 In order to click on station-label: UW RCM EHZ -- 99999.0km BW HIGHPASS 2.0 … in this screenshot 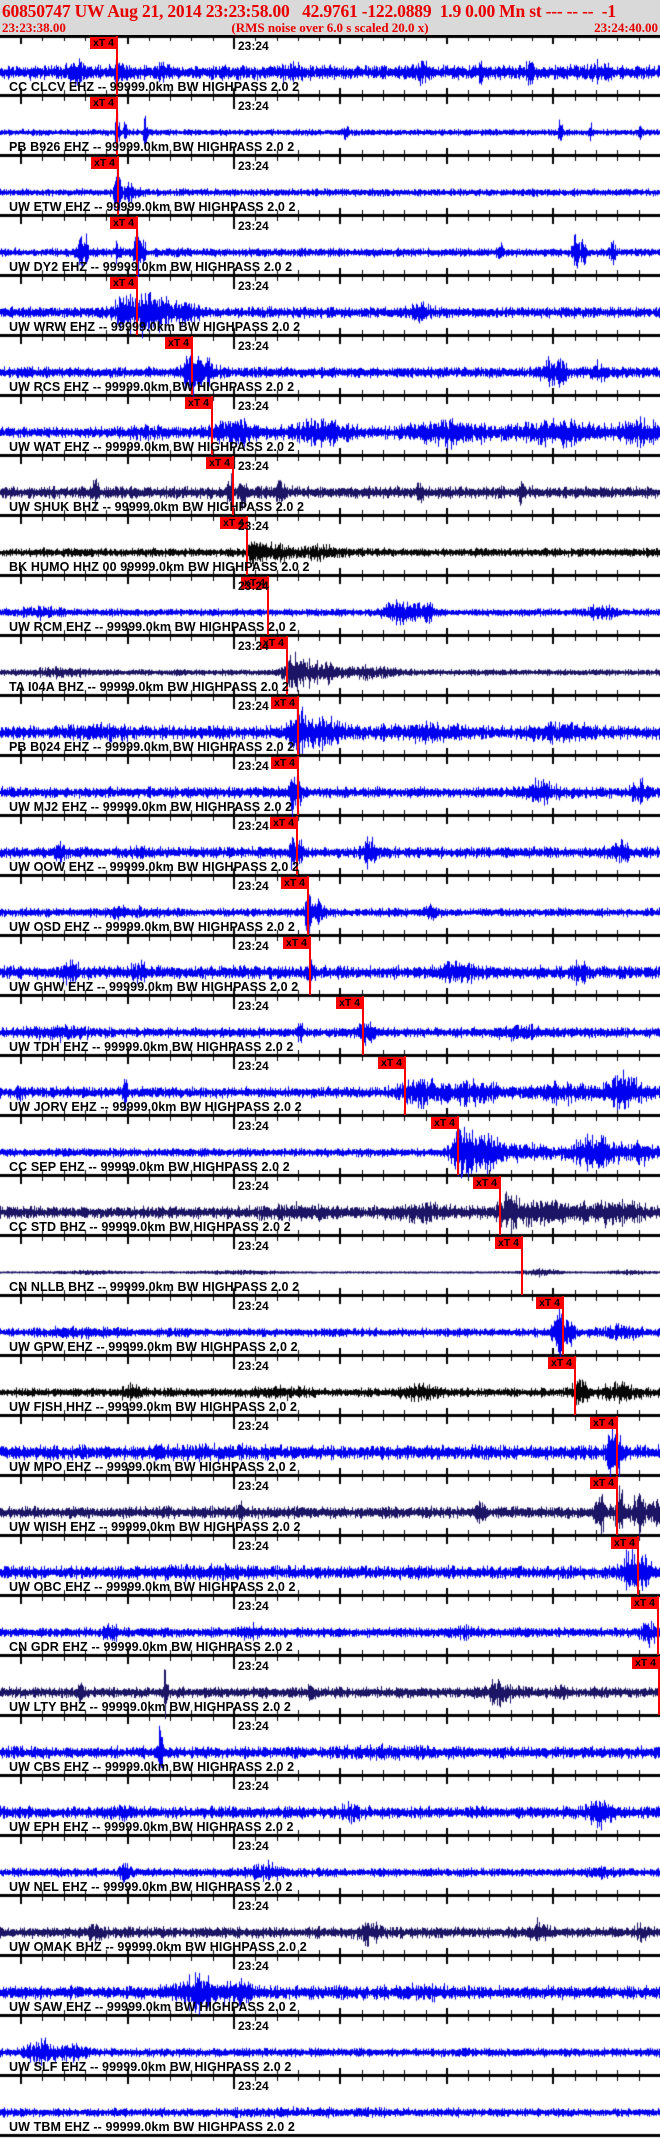, I will do `click(153, 627)`.